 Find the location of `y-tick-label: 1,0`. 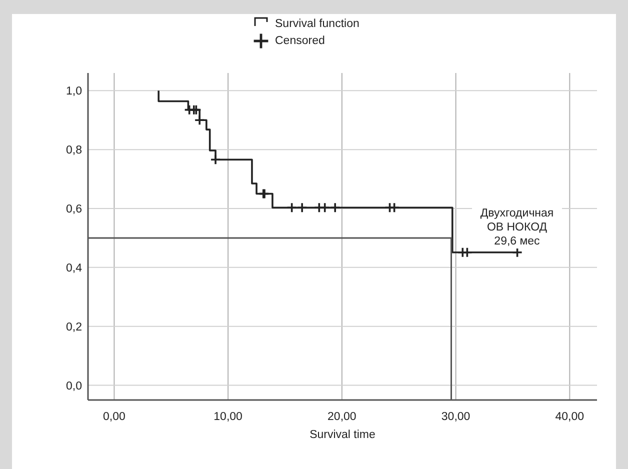

y-tick-label: 1,0 is located at coordinates (74, 92).